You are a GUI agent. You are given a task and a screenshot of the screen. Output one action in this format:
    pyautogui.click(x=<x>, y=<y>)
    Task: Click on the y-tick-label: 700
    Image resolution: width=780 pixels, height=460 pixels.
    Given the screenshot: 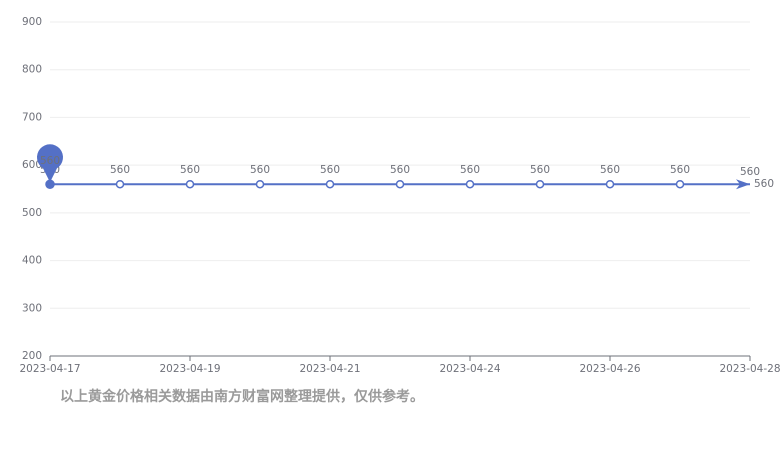 What is the action you would take?
    pyautogui.click(x=32, y=117)
    